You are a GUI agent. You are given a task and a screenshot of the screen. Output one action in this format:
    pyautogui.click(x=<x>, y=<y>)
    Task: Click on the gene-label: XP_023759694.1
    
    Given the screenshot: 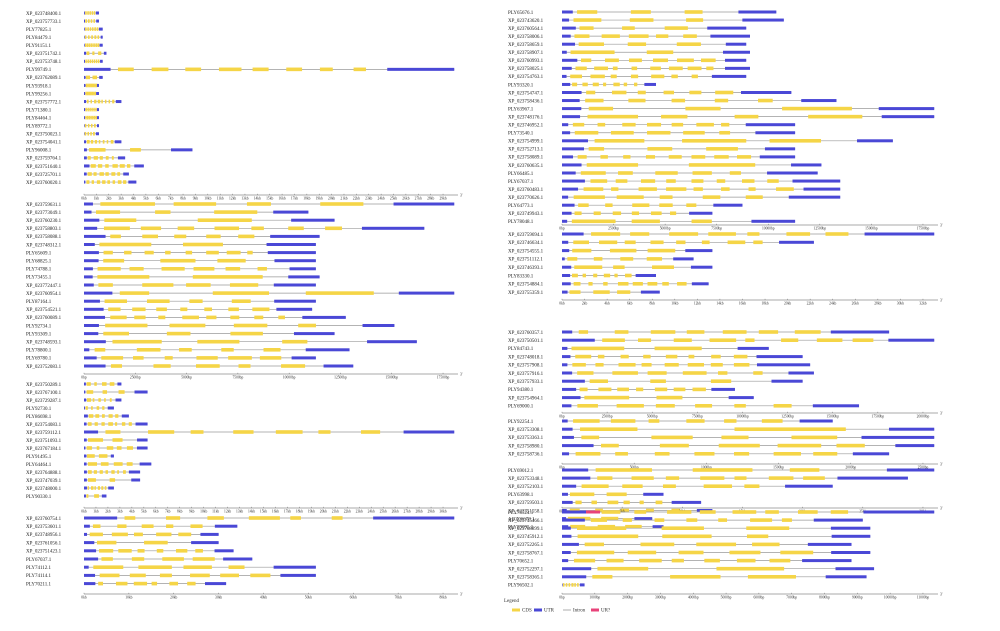 What is the action you would take?
    pyautogui.click(x=526, y=235)
    